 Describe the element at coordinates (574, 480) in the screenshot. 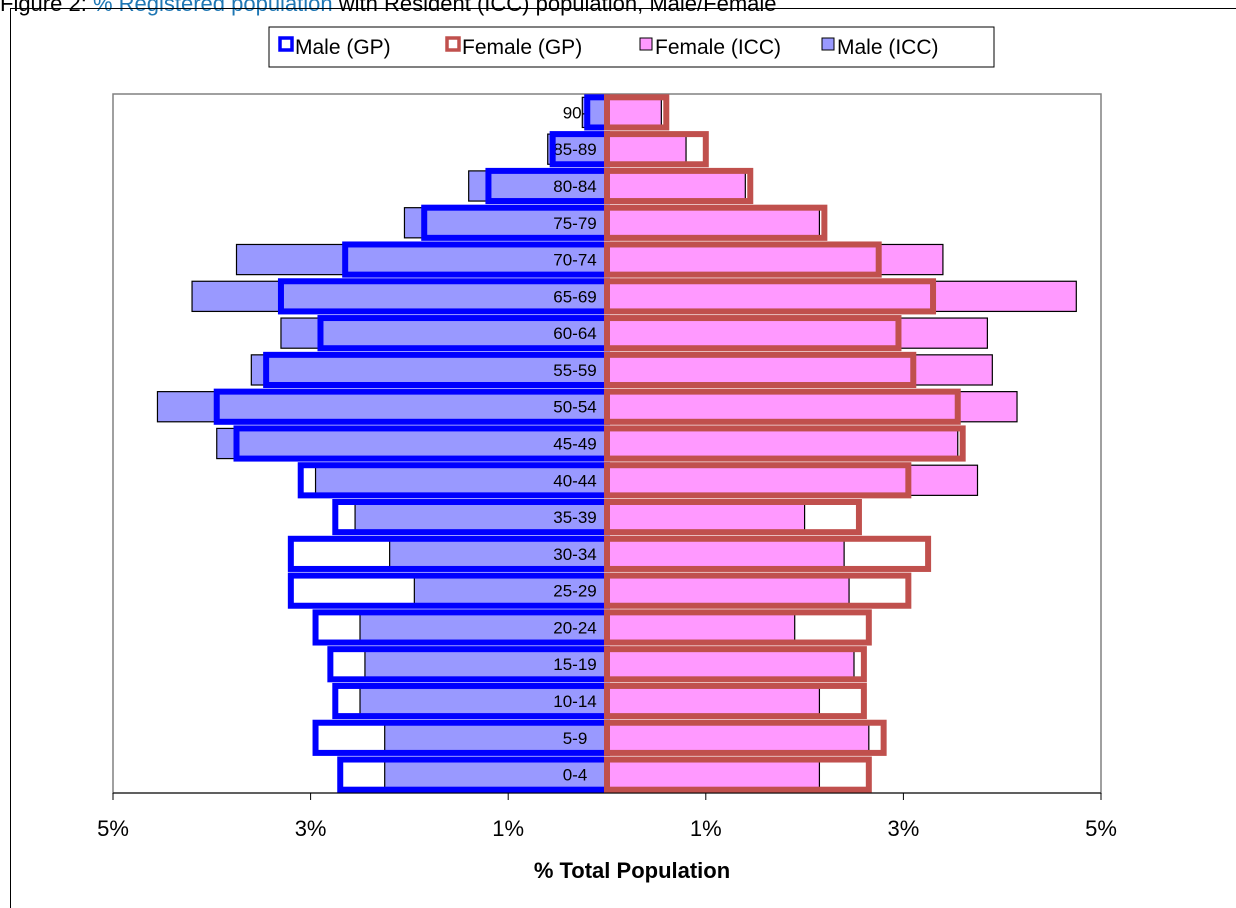

I see `age-label-40-44: 40-44` at that location.